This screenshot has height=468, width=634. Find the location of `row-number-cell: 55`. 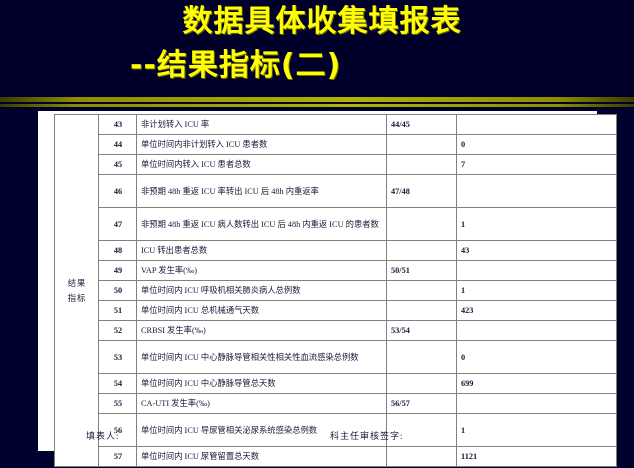

row-number-cell: 55 is located at coordinates (117, 403).